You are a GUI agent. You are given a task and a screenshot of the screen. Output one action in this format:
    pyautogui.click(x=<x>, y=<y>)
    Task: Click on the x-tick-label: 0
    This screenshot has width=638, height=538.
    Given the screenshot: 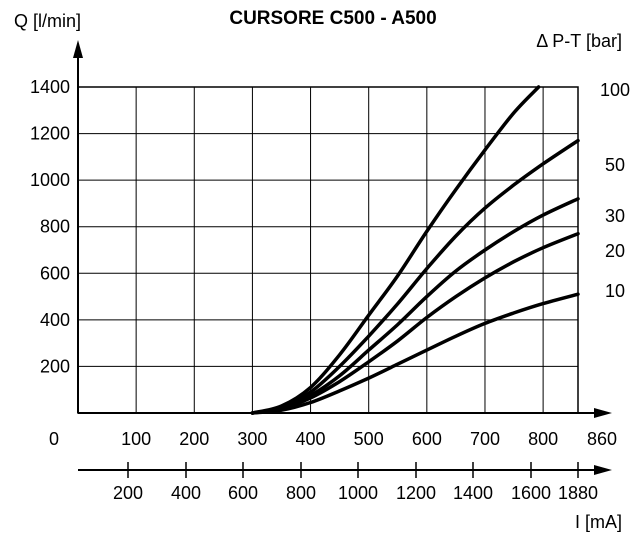 What is the action you would take?
    pyautogui.click(x=54, y=439)
    